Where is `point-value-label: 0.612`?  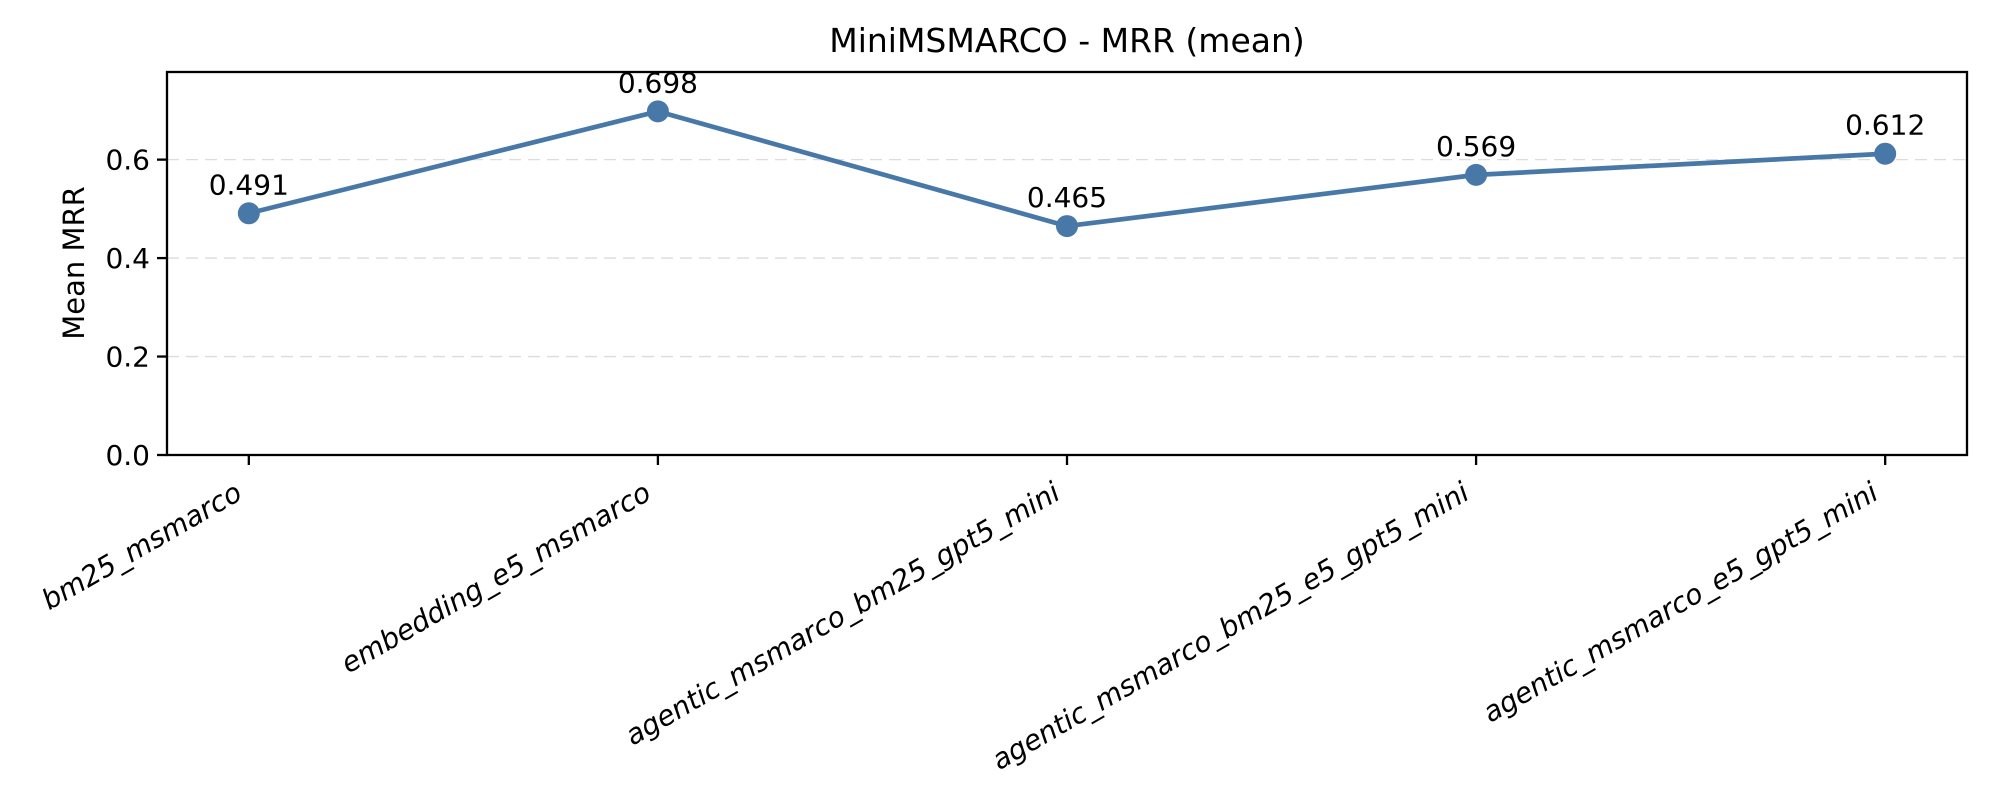
point-value-label: 0.612 is located at coordinates (1885, 125).